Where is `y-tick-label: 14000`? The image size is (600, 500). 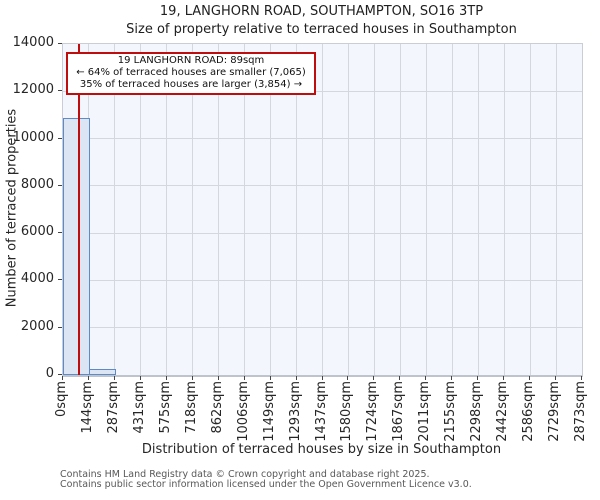
y-tick-label: 14000 is located at coordinates (33, 42).